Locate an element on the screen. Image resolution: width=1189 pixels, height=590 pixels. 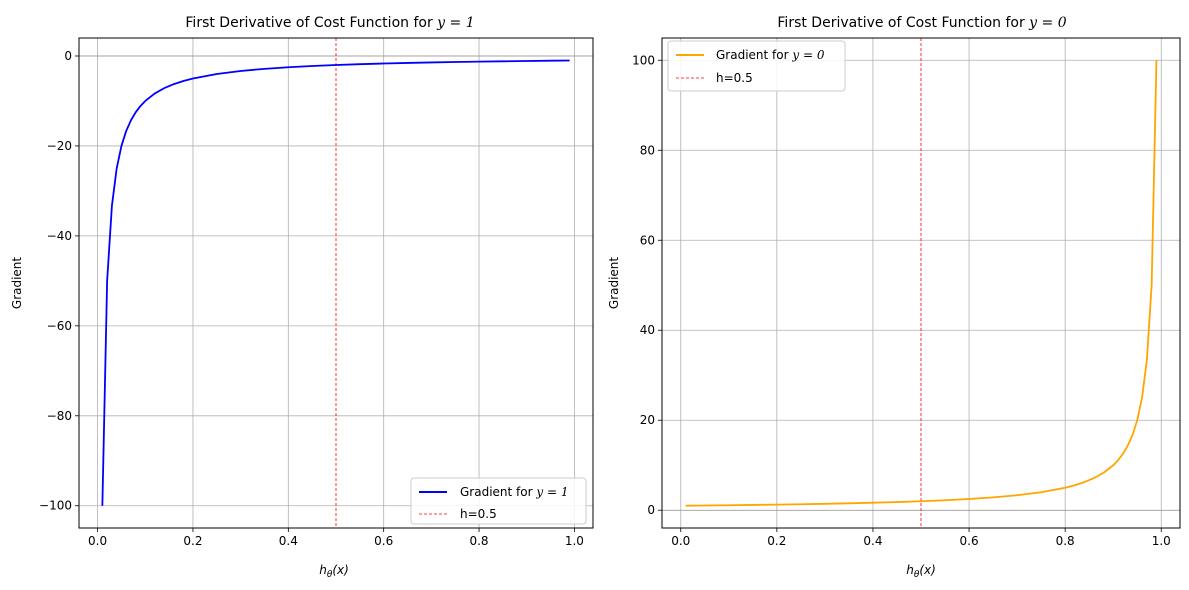
left-legend-vline-label: h=0.5 is located at coordinates (478, 514).